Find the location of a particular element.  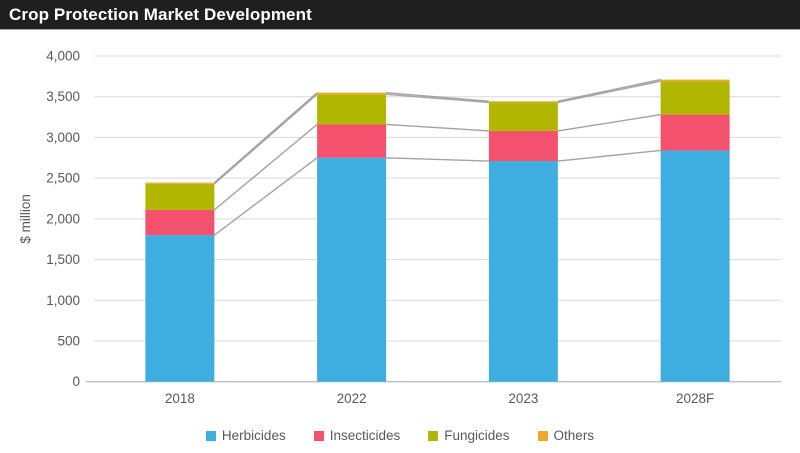

legend-item-herbicides: Herbicides is located at coordinates (245, 435).